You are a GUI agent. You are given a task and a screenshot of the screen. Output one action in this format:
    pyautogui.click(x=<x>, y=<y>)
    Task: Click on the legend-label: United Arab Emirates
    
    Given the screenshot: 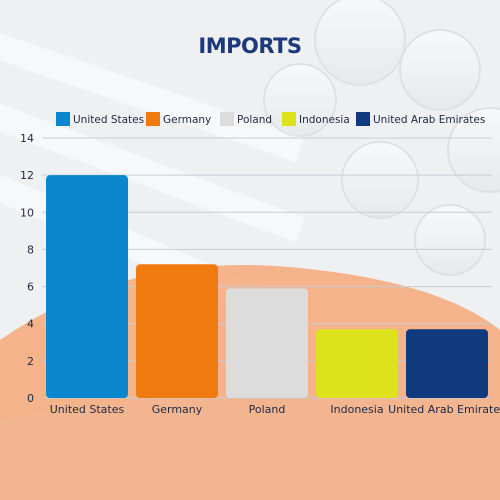 What is the action you would take?
    pyautogui.click(x=429, y=120)
    